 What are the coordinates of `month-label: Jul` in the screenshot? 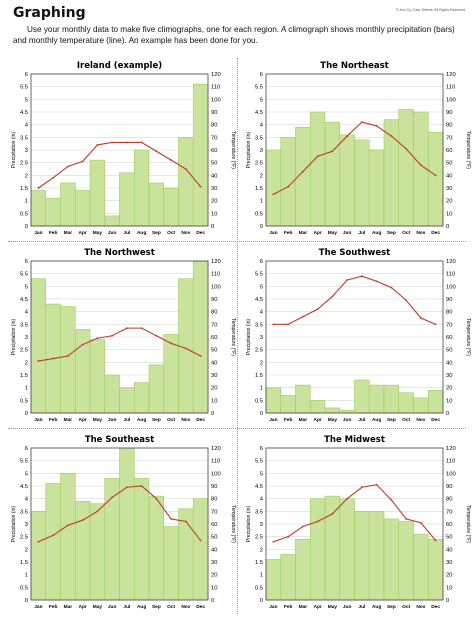 It's located at (126, 420).